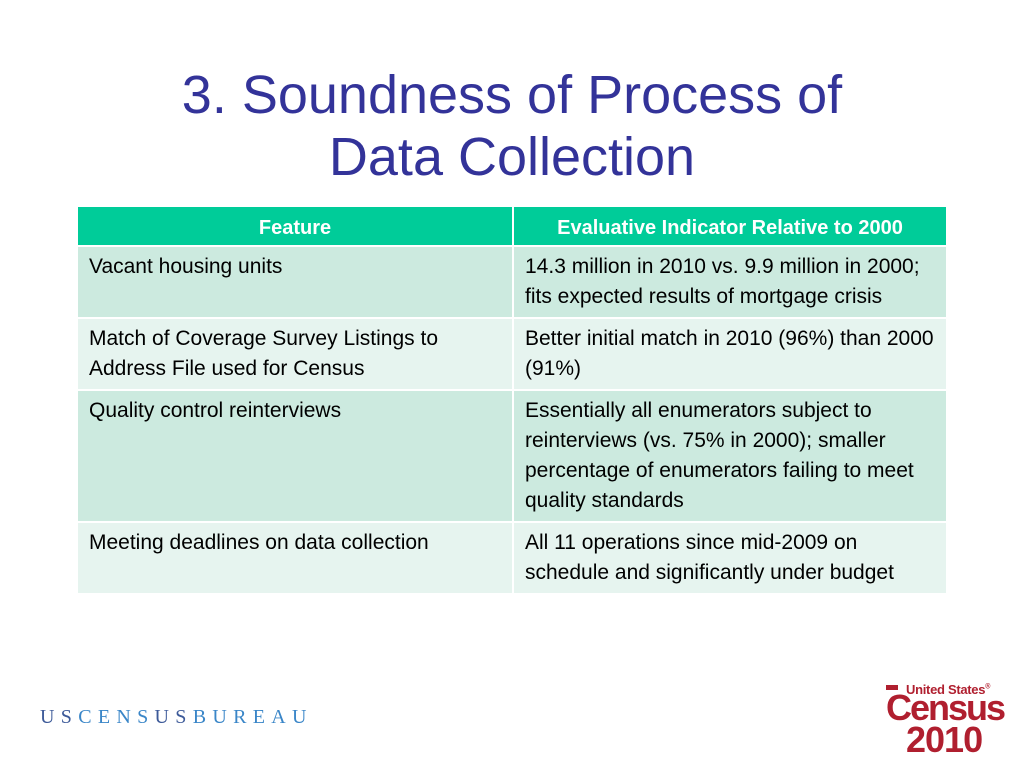 The width and height of the screenshot is (1024, 768). What do you see at coordinates (892, 687) in the screenshot?
I see `logo-bar` at bounding box center [892, 687].